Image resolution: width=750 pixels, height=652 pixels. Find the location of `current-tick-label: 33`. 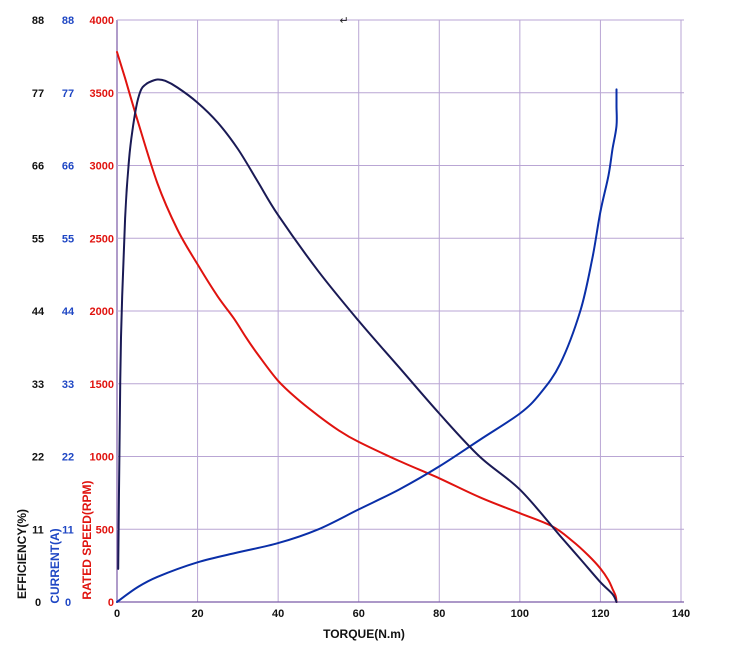

current-tick-label: 33 is located at coordinates (68, 385).